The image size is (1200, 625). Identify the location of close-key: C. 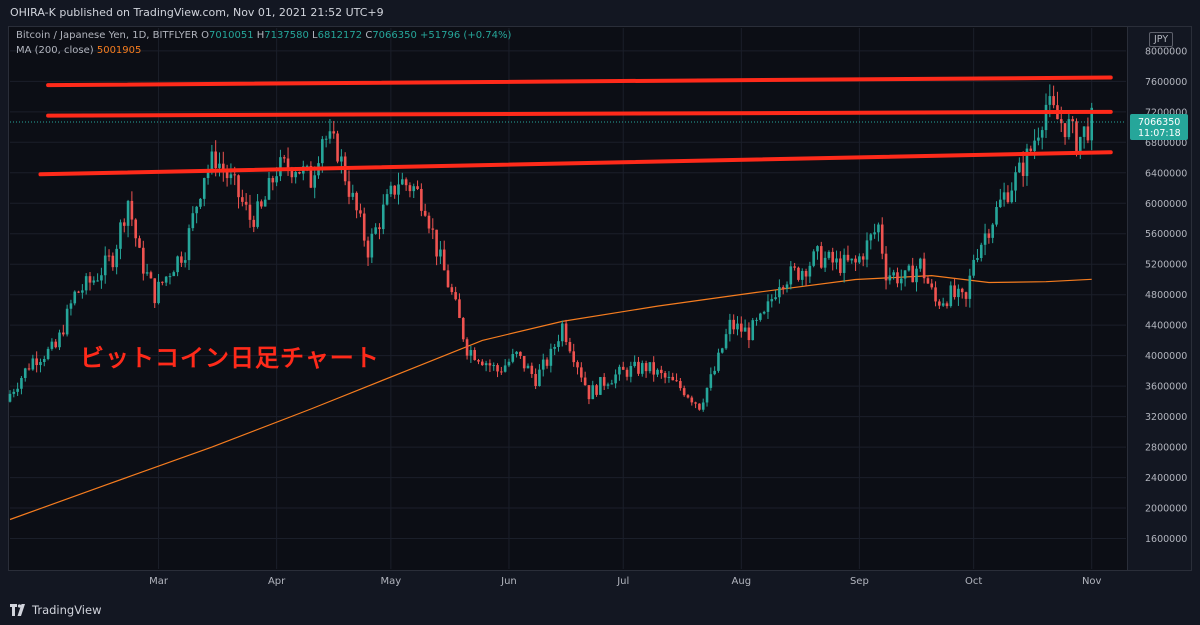
(369, 35).